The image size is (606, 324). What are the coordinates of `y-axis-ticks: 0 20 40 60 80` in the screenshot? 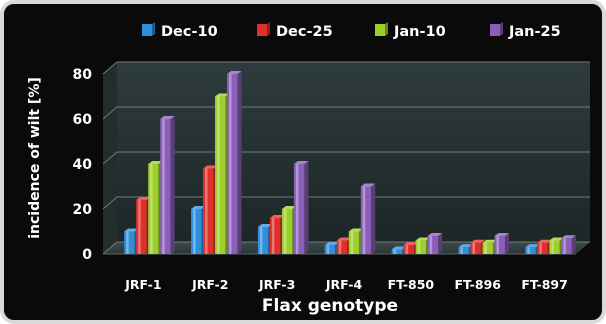 It's located at (83, 165).